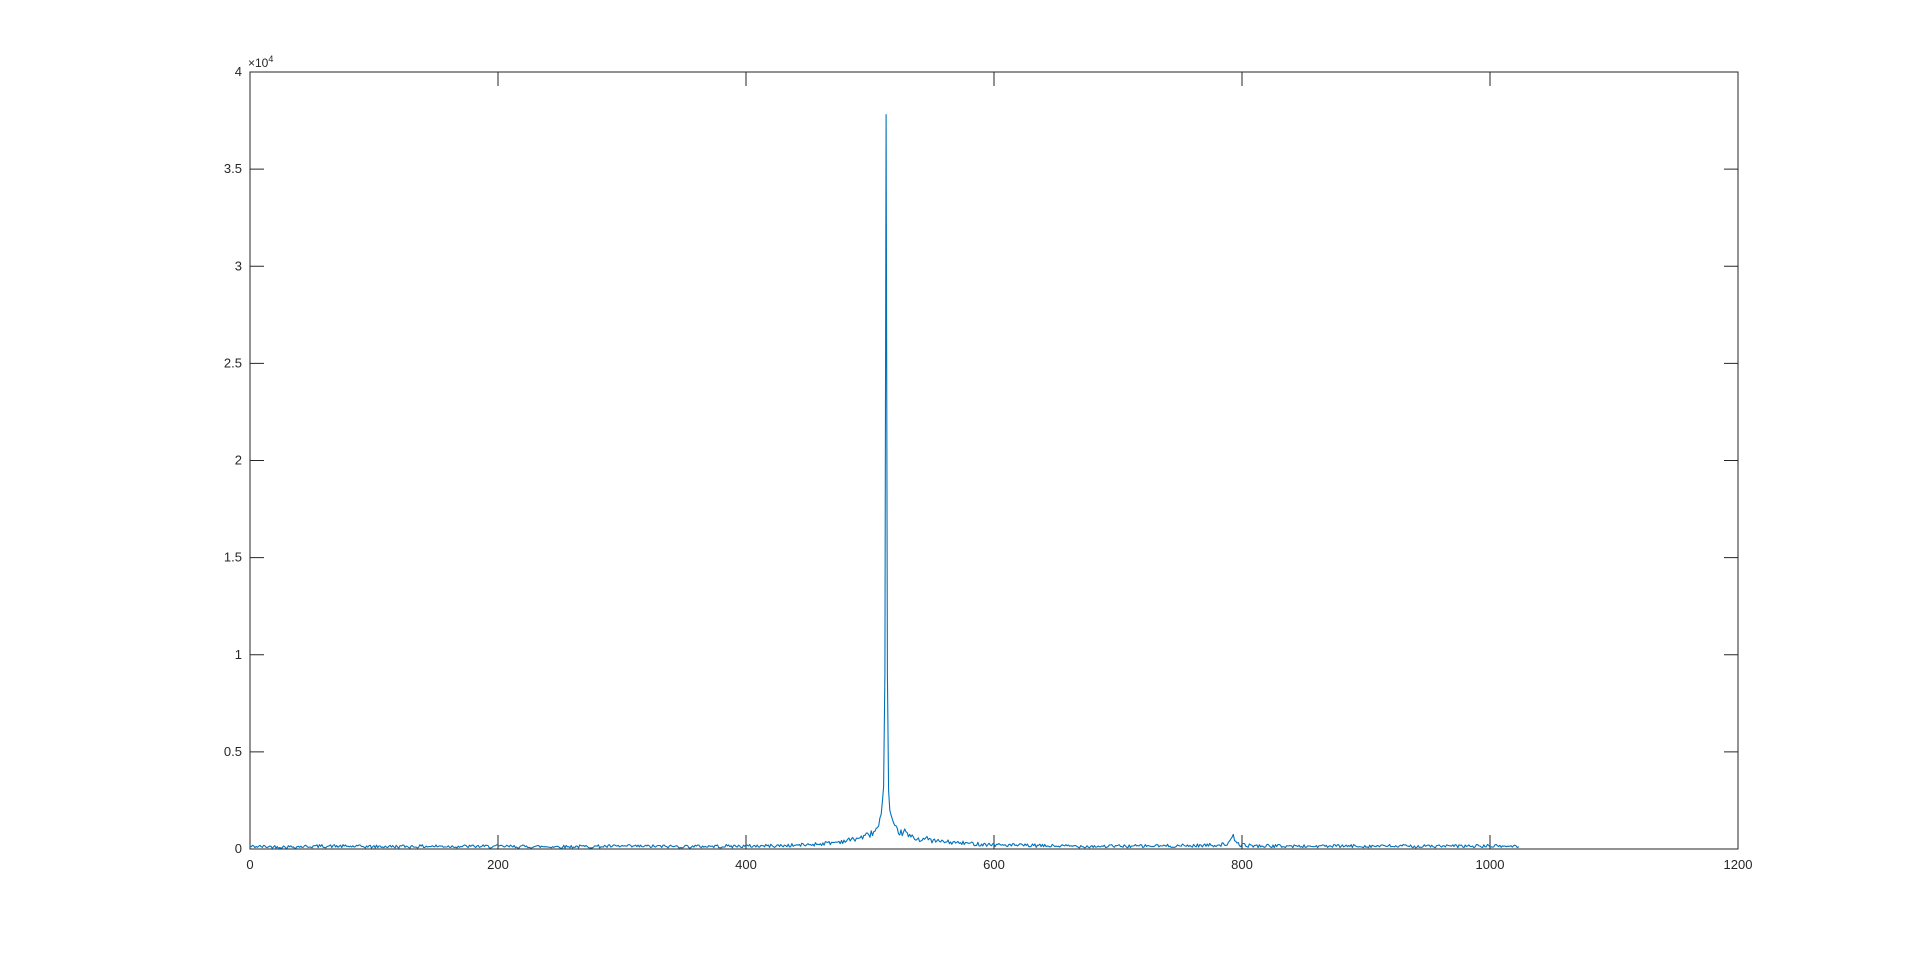 The image size is (1920, 955). What do you see at coordinates (249, 864) in the screenshot?
I see `x-tick-label: 0` at bounding box center [249, 864].